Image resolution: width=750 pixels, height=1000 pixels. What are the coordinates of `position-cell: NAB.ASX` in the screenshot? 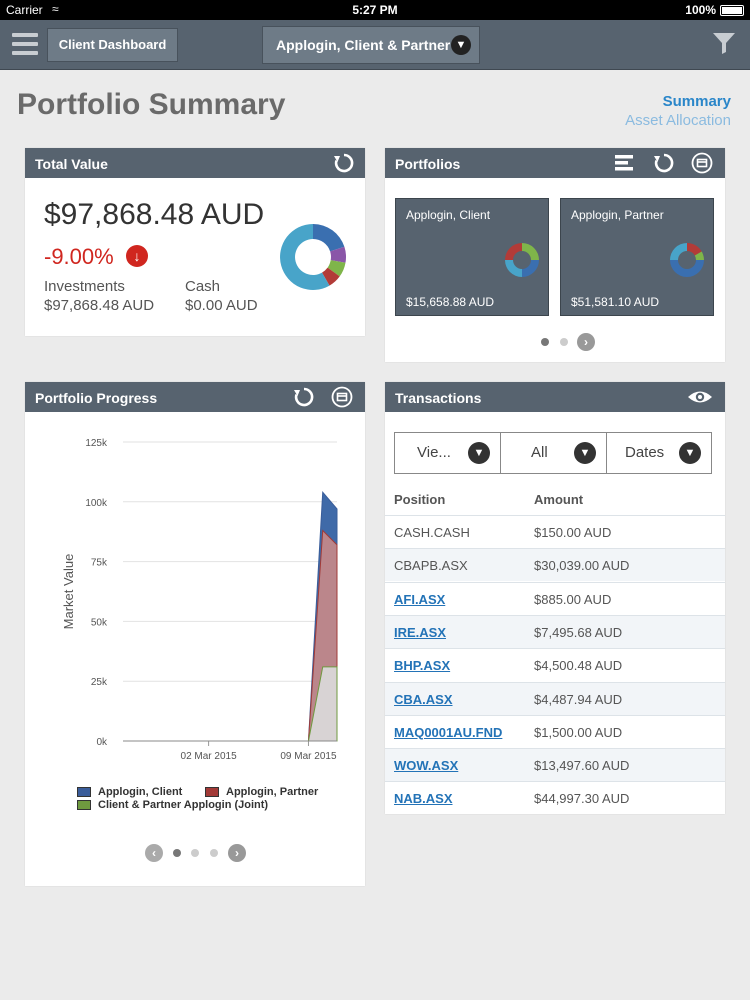 It's located at (423, 799).